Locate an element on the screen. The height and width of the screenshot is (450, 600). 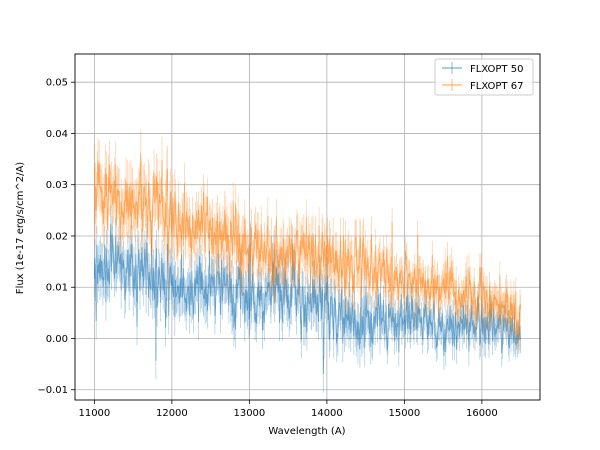
x-tick-label: 16000 is located at coordinates (482, 413).